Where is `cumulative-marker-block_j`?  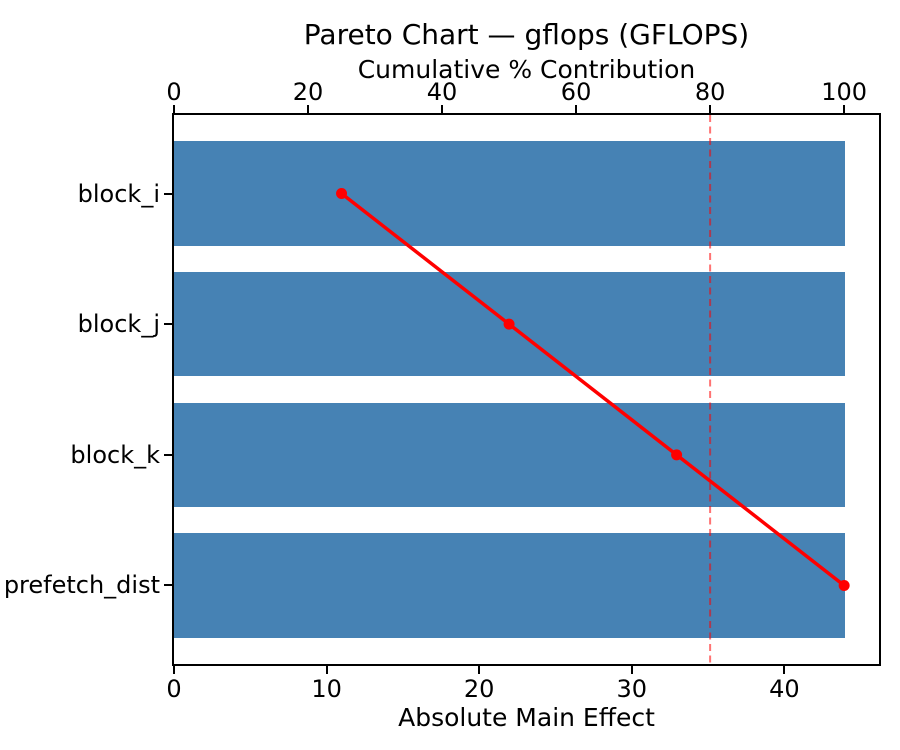
cumulative-marker-block_j is located at coordinates (509, 324).